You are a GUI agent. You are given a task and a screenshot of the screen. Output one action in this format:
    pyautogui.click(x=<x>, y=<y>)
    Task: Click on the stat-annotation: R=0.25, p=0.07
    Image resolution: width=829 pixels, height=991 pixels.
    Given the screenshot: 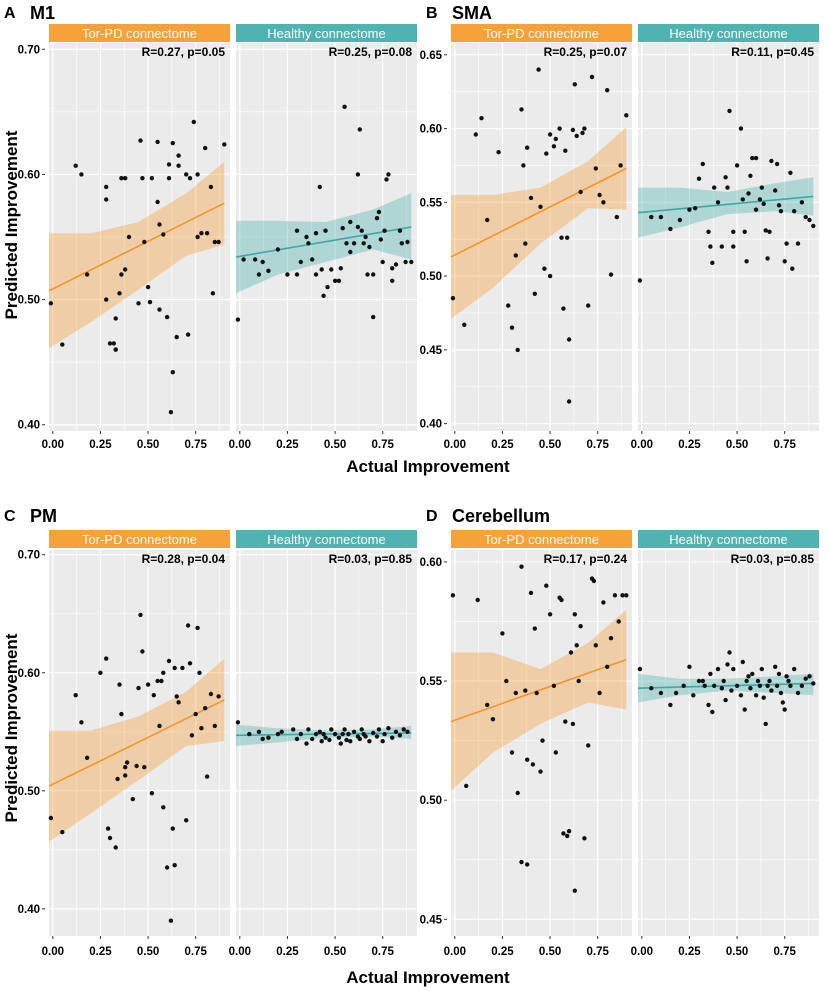 What is the action you would take?
    pyautogui.click(x=586, y=52)
    